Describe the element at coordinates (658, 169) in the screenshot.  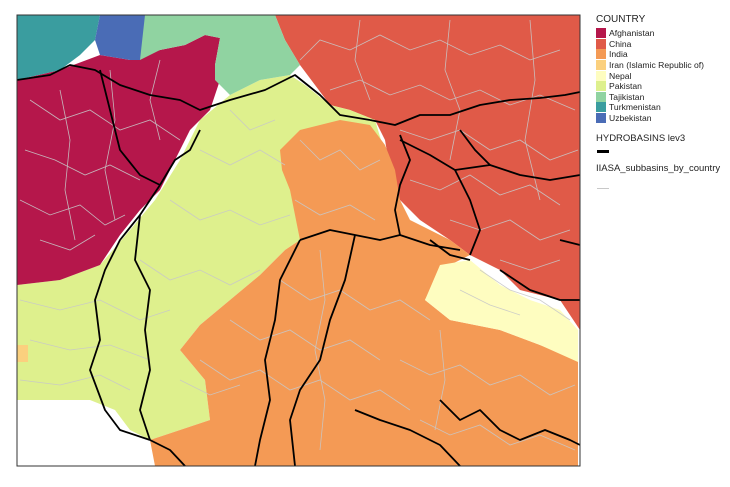
I see `legend-title-subbasins: IIASA_subbasins_by_country` at that location.